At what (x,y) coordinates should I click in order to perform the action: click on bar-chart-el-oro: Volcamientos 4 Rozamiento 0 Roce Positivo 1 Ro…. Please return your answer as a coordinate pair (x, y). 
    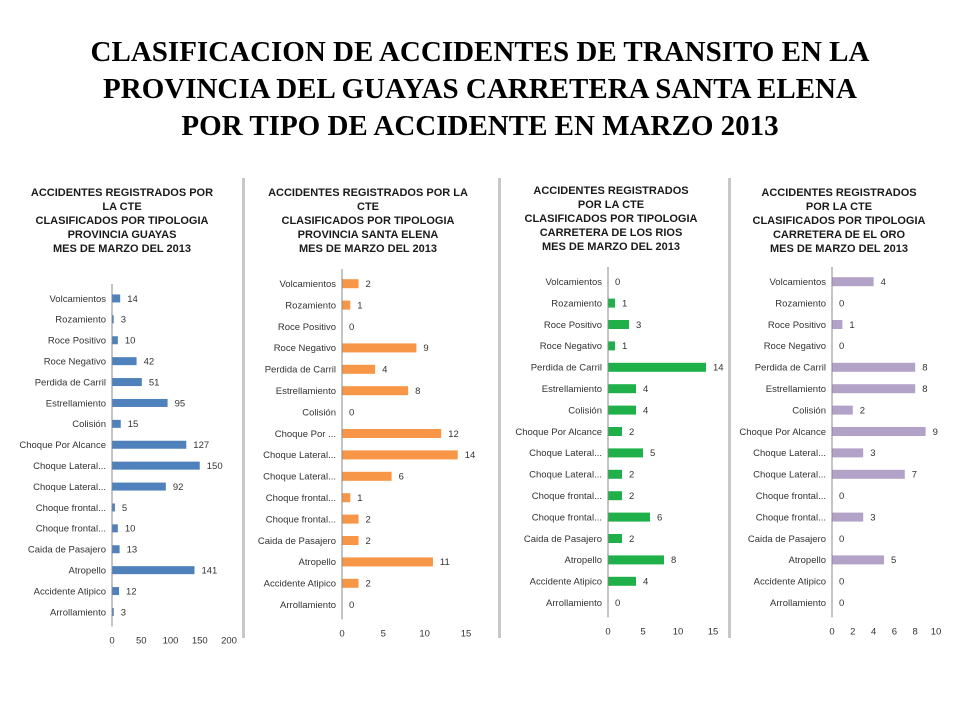
    Looking at the image, I should click on (840, 452).